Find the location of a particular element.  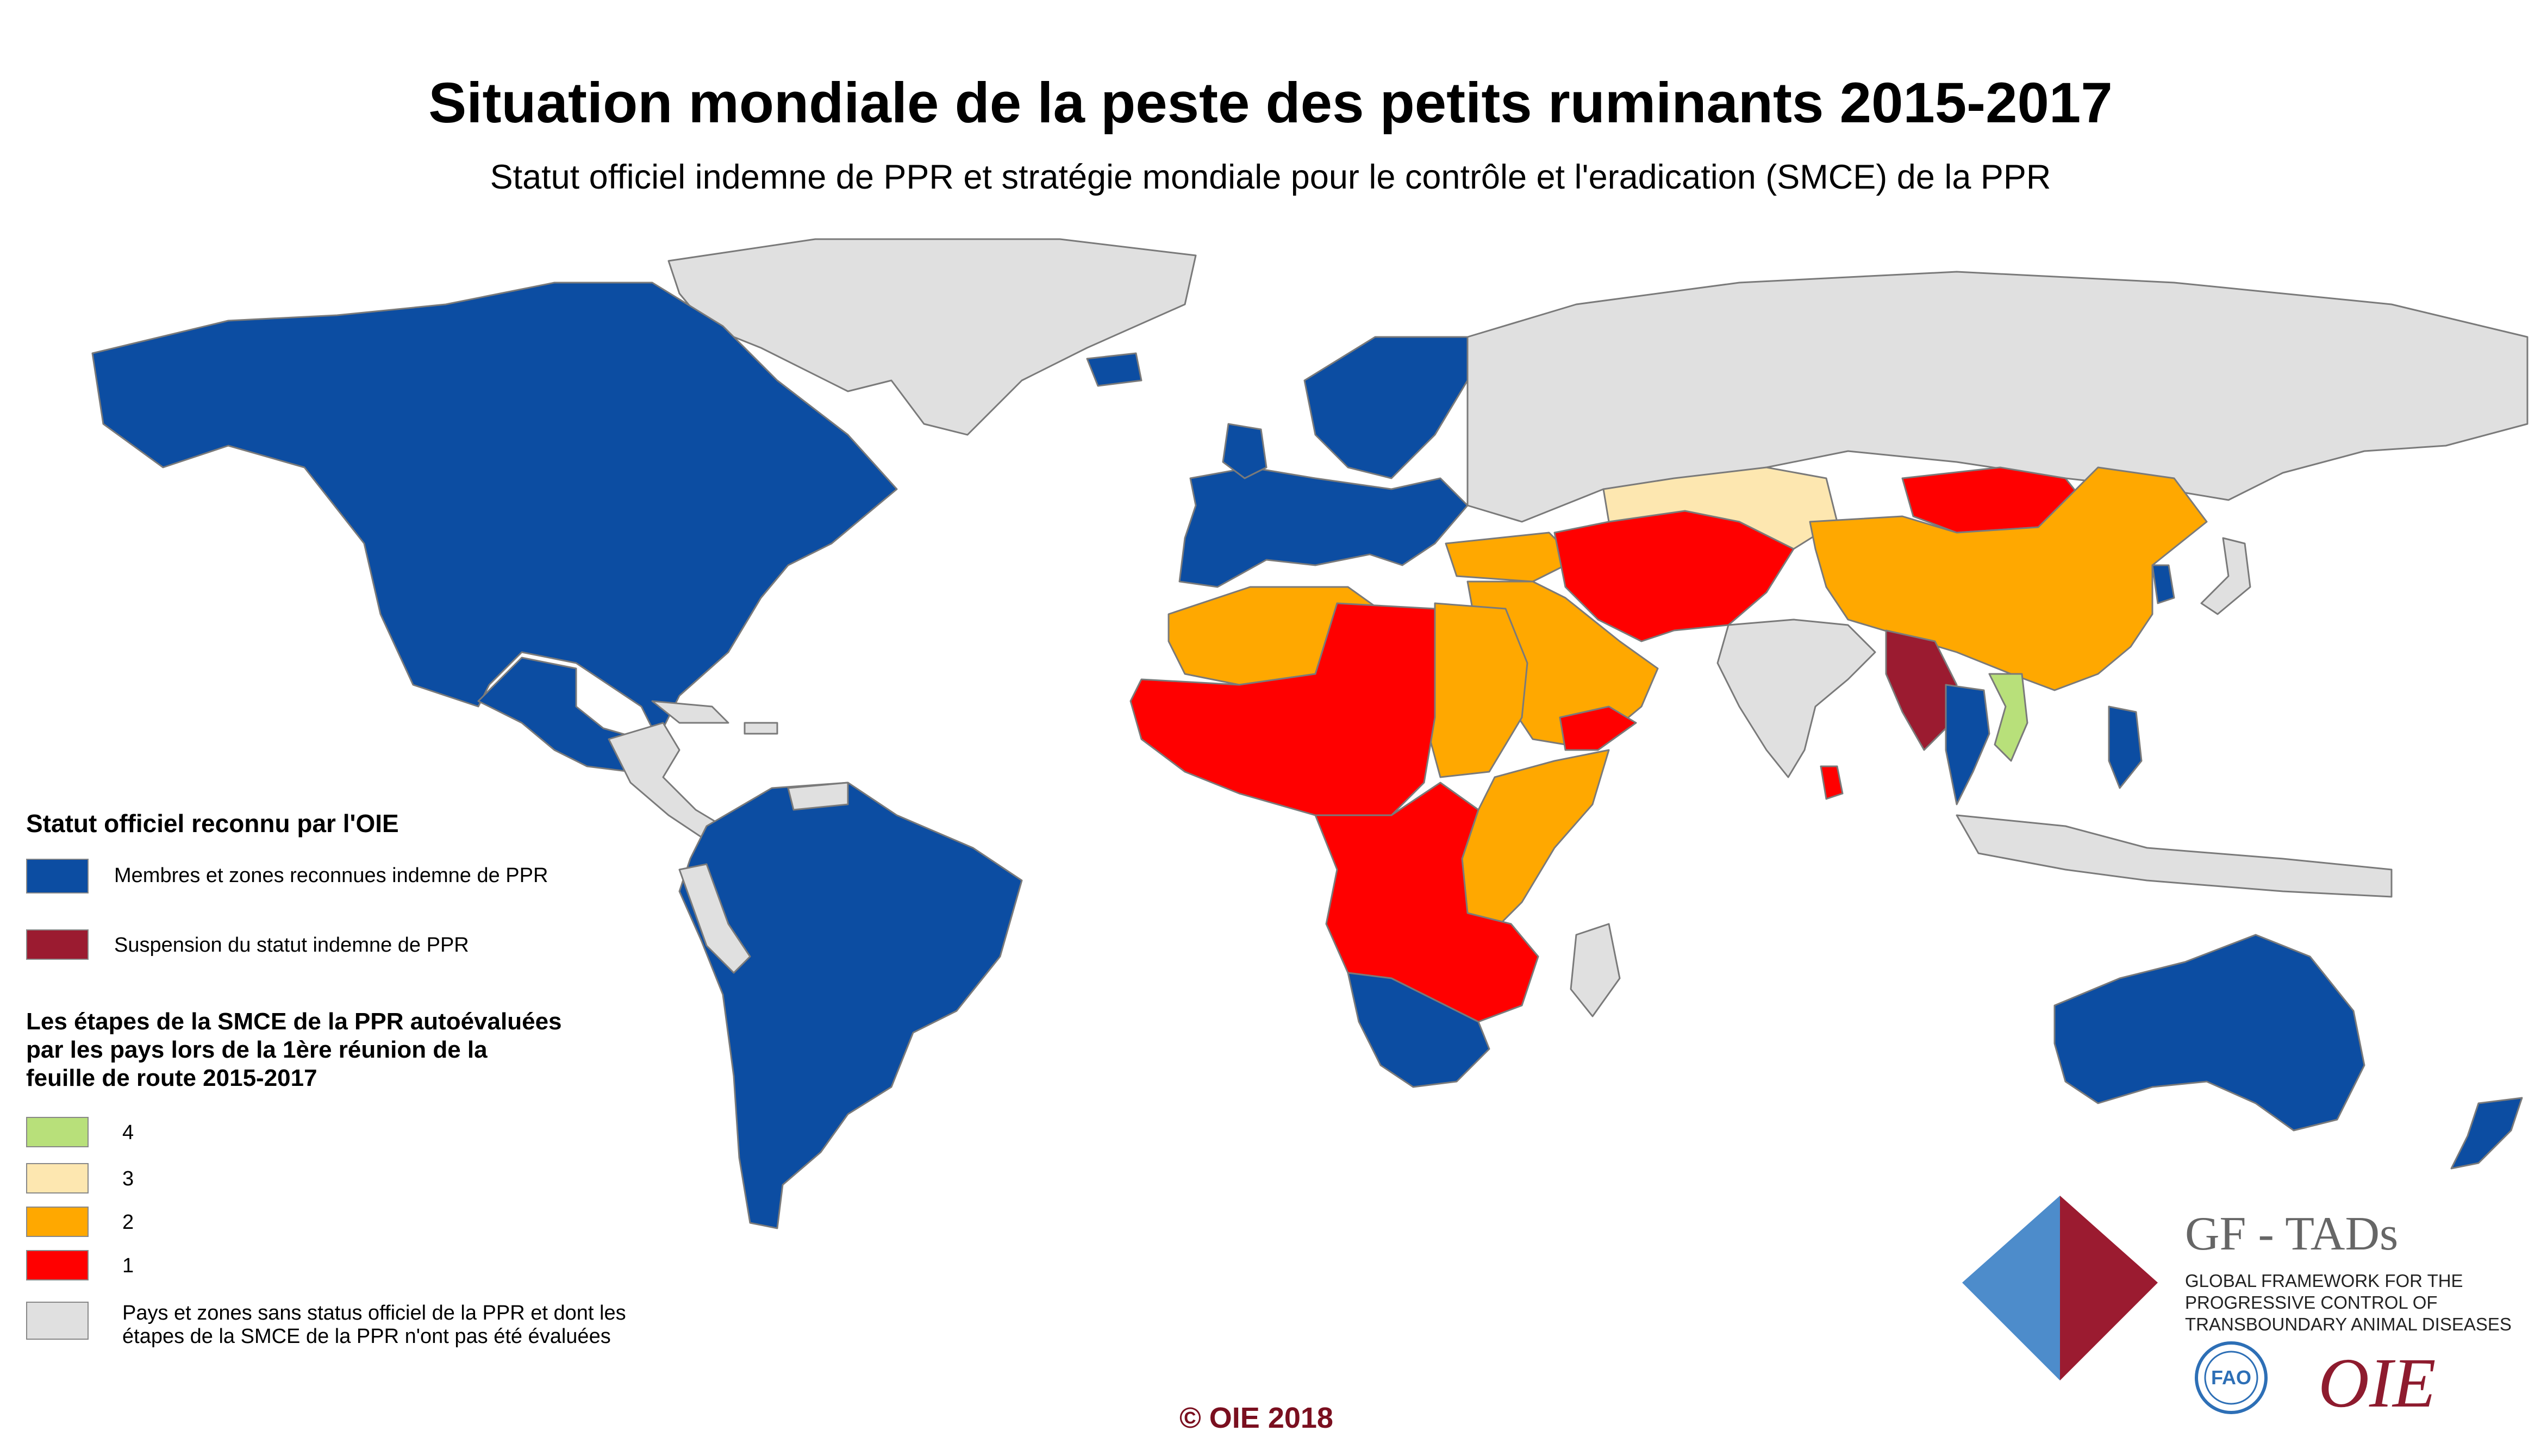

region-iceland is located at coordinates (1114, 369).